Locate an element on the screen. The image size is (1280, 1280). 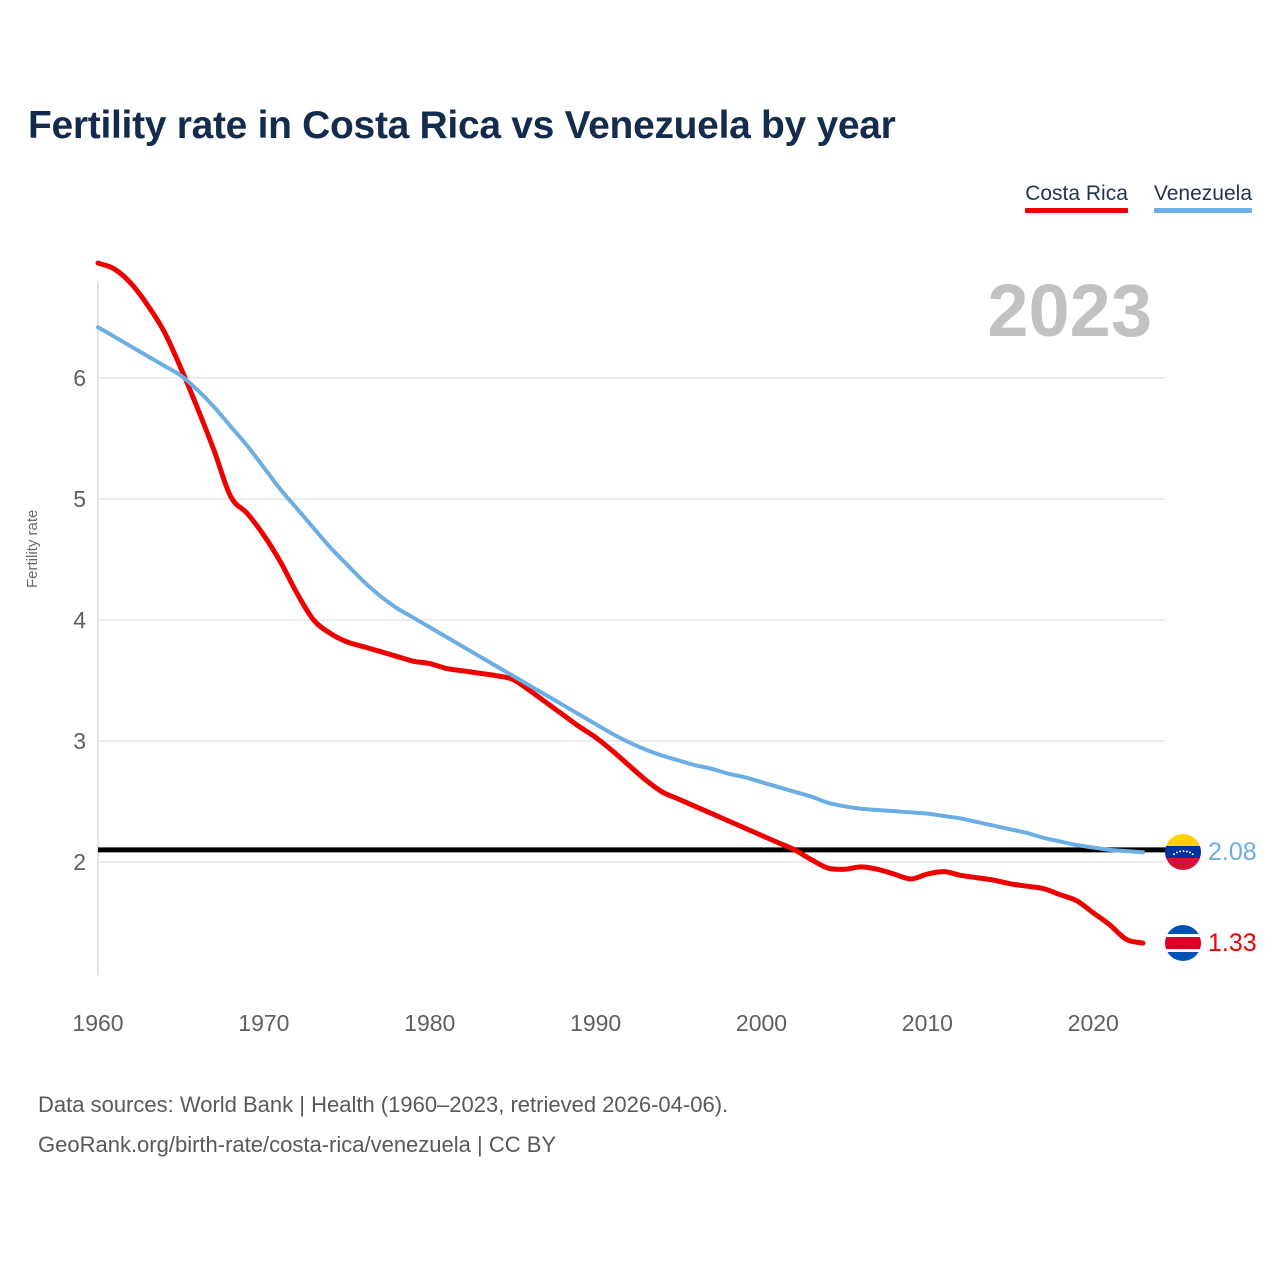
x-tick-label: 1990 is located at coordinates (596, 1023).